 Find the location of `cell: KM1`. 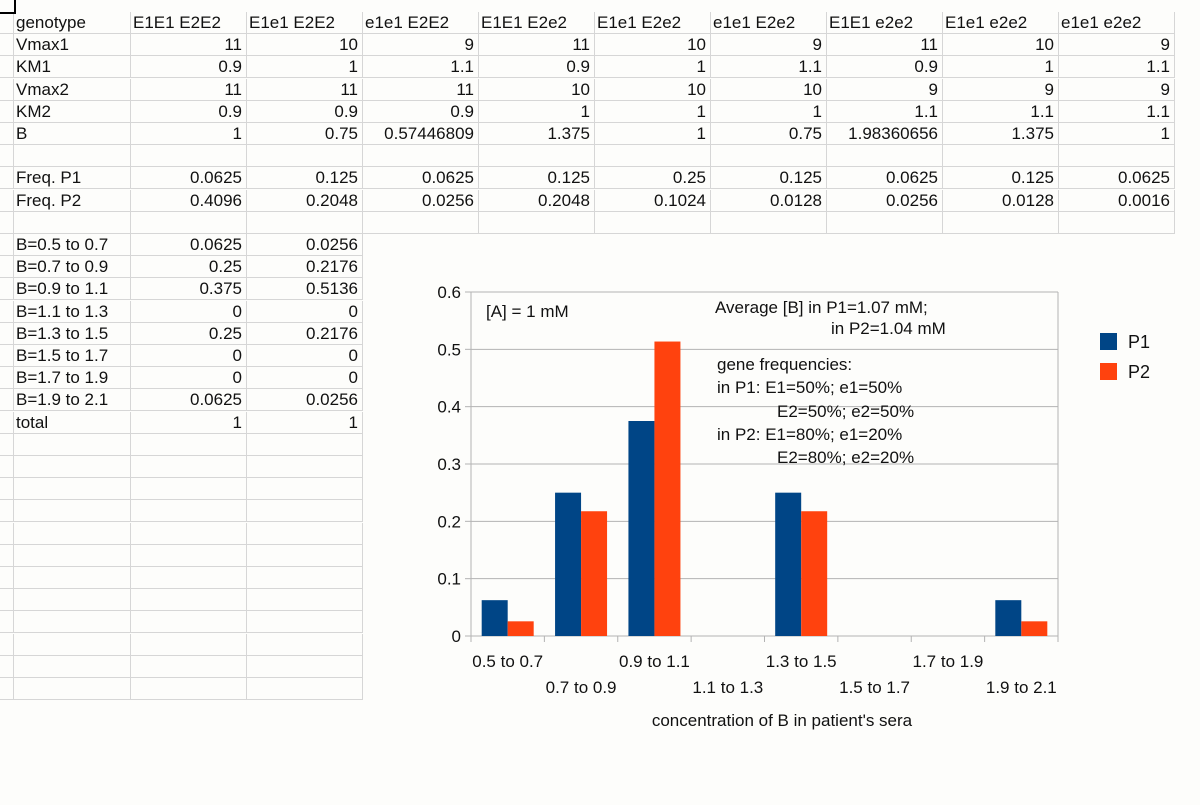

cell: KM1 is located at coordinates (72, 67).